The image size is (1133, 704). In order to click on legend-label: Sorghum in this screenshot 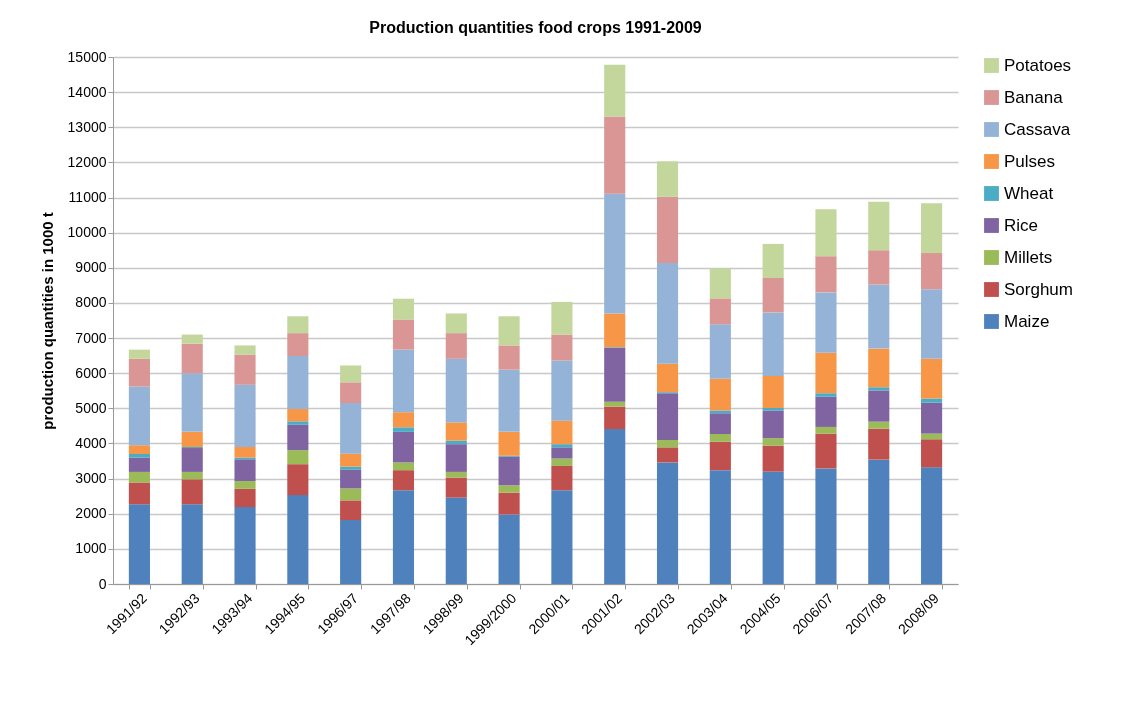, I will do `click(1038, 289)`.